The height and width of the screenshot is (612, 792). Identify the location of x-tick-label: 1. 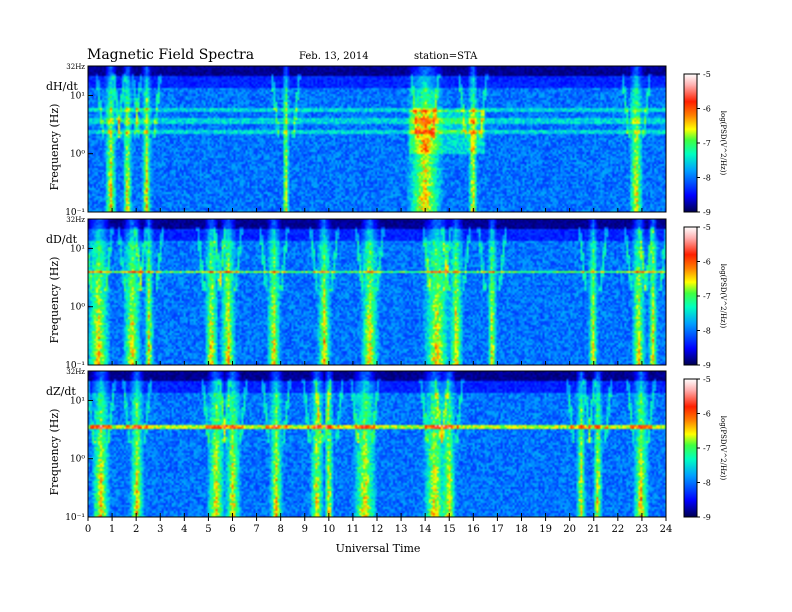
(112, 529).